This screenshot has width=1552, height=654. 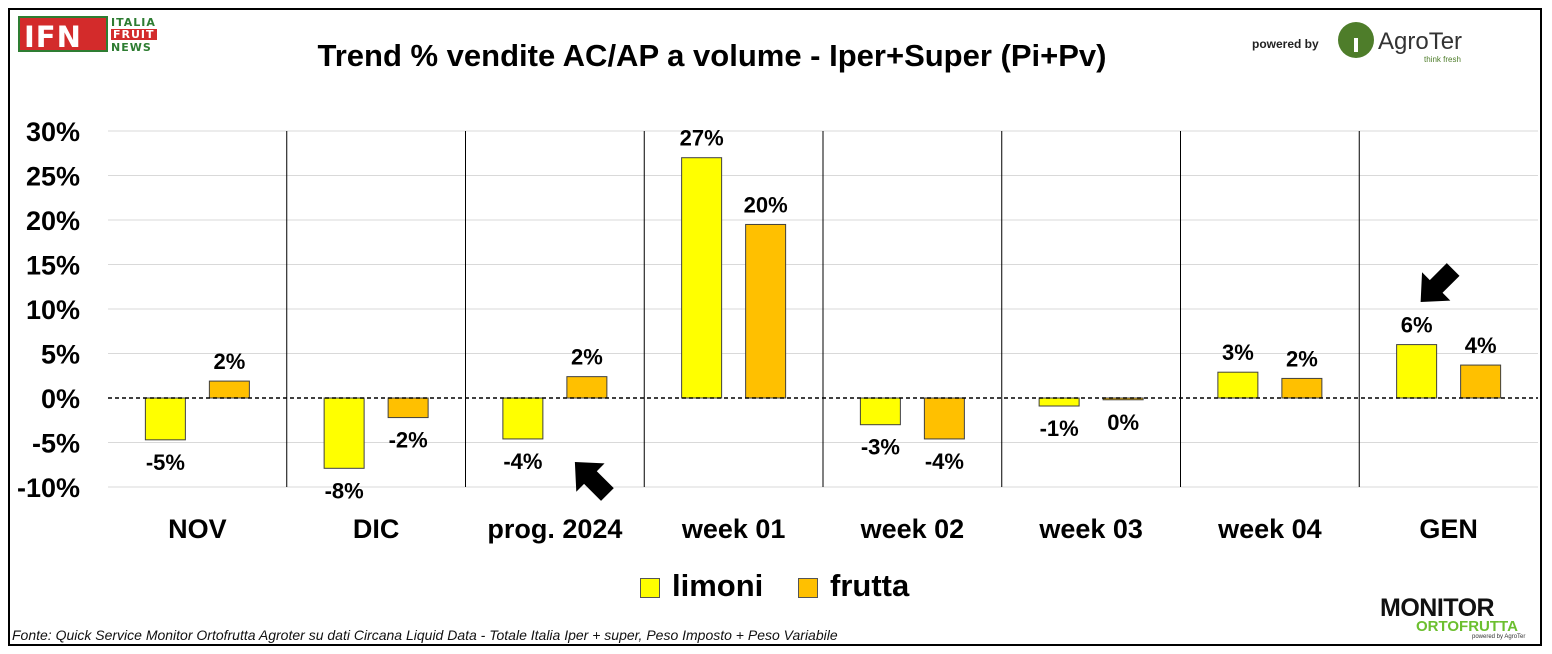 I want to click on ifn-logo-line1: ITALIA, so click(x=133, y=22).